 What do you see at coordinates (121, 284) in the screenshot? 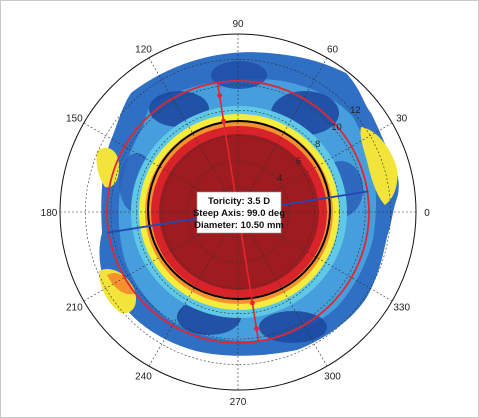
I see `orange-edge-accent` at bounding box center [121, 284].